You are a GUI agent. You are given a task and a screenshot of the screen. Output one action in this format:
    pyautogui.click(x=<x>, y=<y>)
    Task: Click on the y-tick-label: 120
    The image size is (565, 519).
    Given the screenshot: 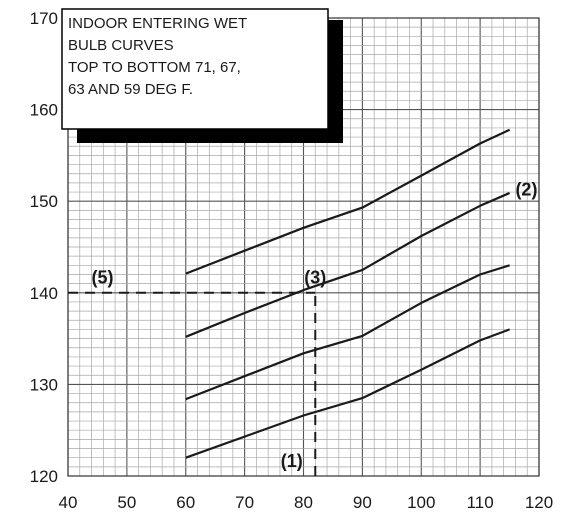 What is the action you would take?
    pyautogui.click(x=44, y=476)
    